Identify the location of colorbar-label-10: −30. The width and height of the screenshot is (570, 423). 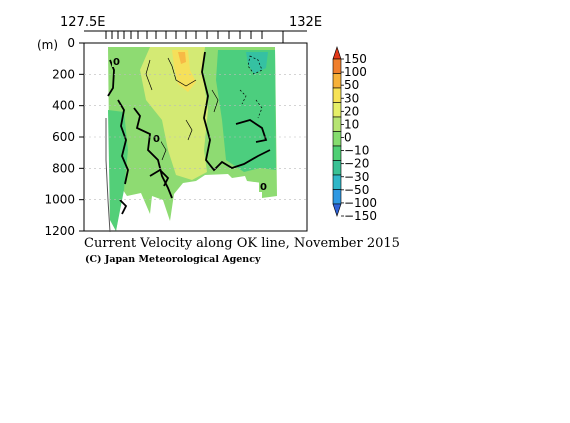
(356, 177).